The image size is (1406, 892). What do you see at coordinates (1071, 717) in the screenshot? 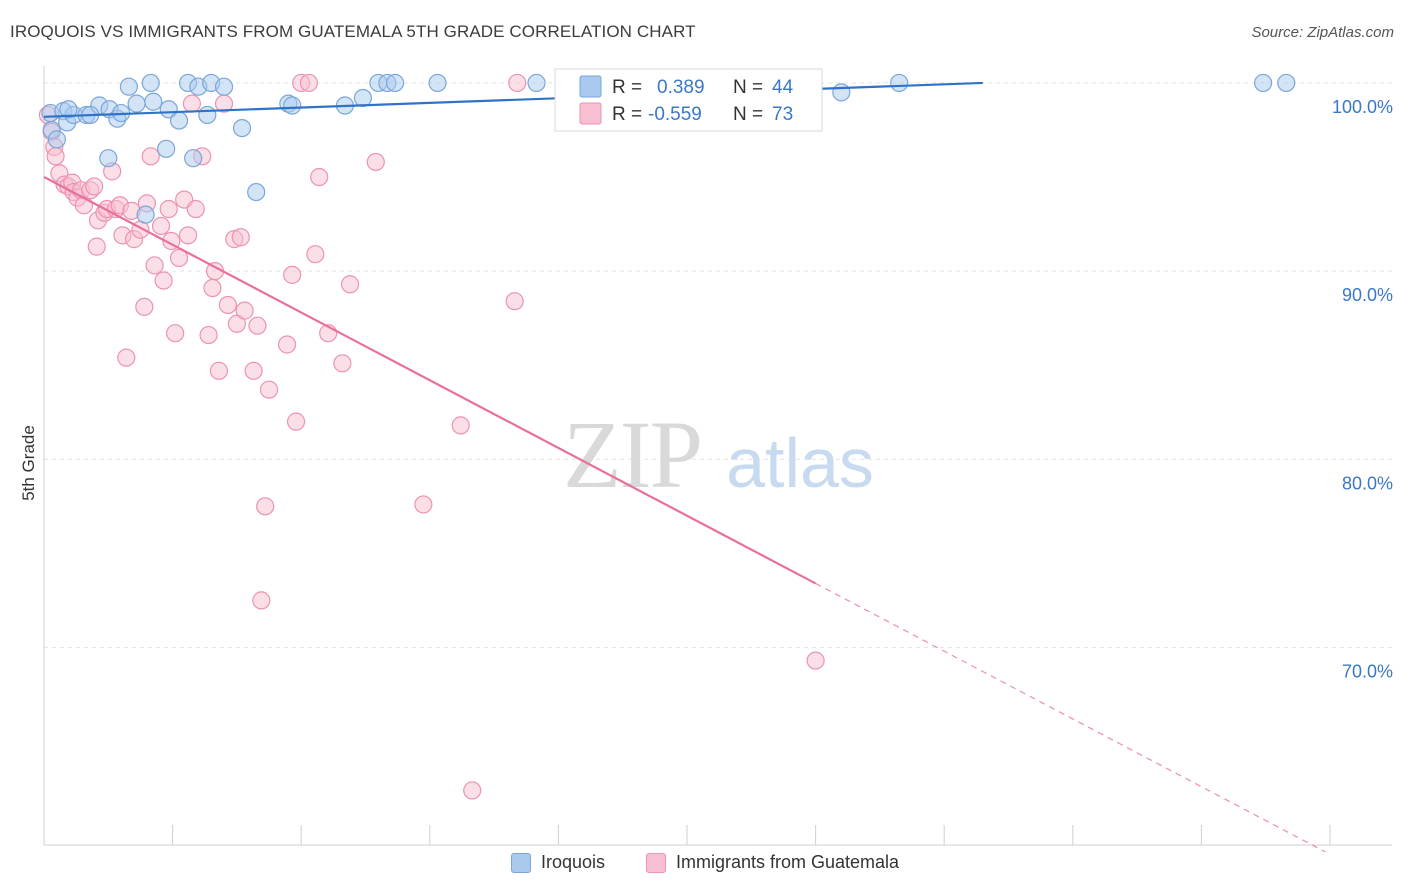
I see `trend-line-dashed-pink` at bounding box center [1071, 717].